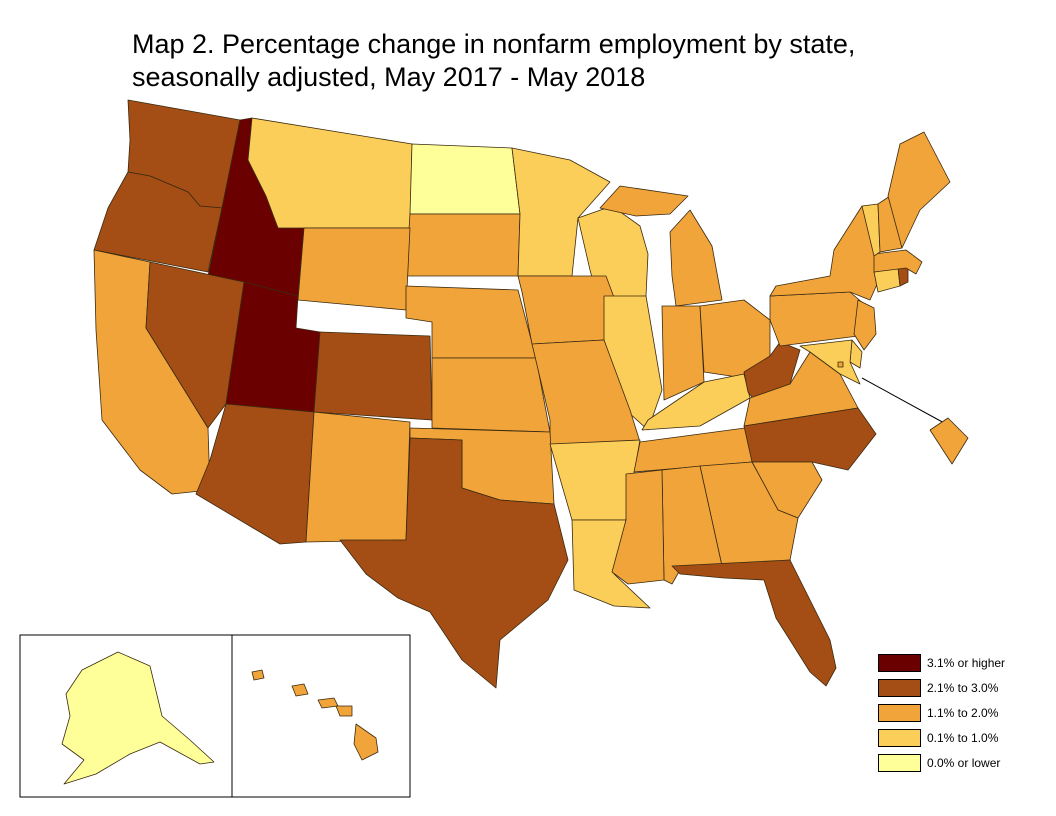 The width and height of the screenshot is (1056, 816). Describe the element at coordinates (949, 441) in the screenshot. I see `dc-inset` at that location.